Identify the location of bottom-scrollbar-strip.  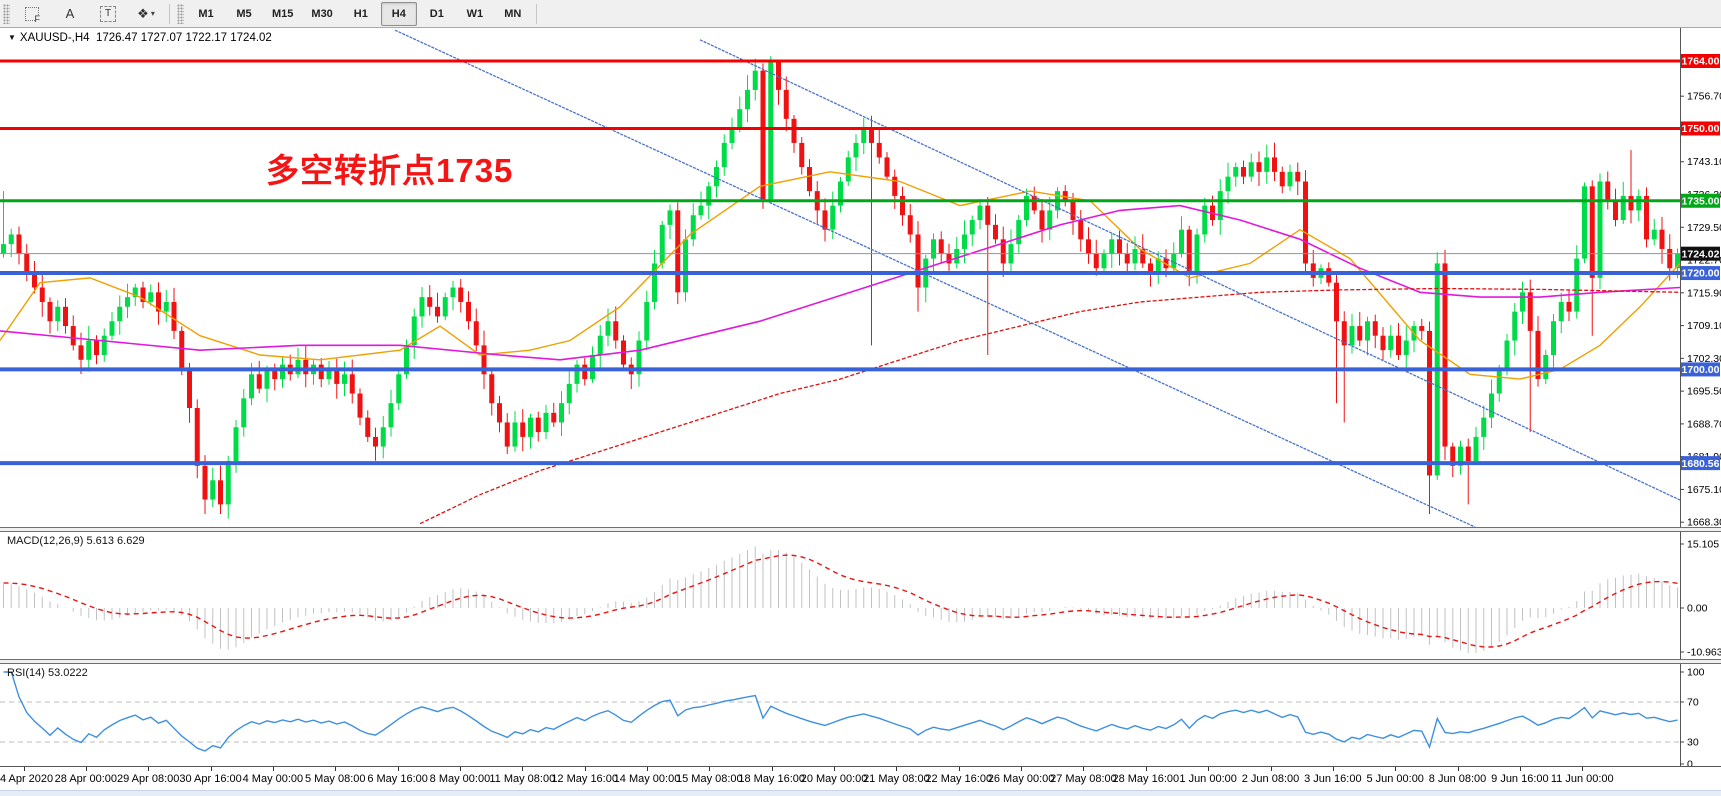
(860, 793).